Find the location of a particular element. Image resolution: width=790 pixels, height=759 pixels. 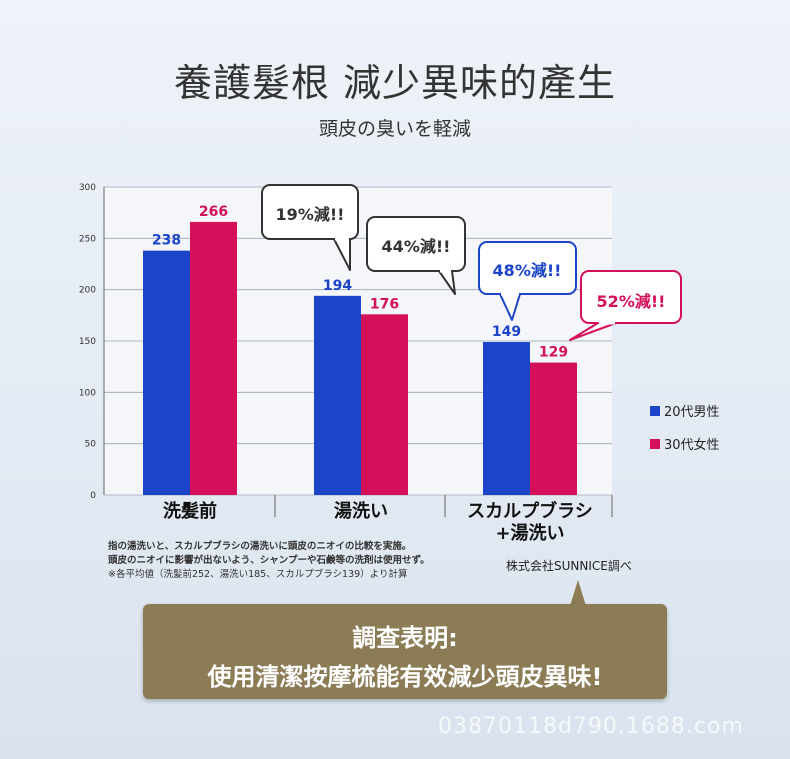

category-label: +湯洗い is located at coordinates (529, 533).